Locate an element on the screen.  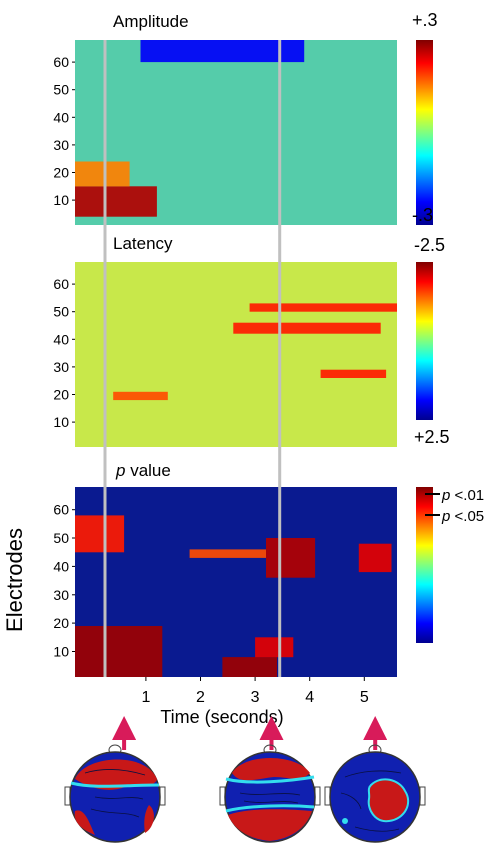
colorbar-amplitude is located at coordinates (424, 132).